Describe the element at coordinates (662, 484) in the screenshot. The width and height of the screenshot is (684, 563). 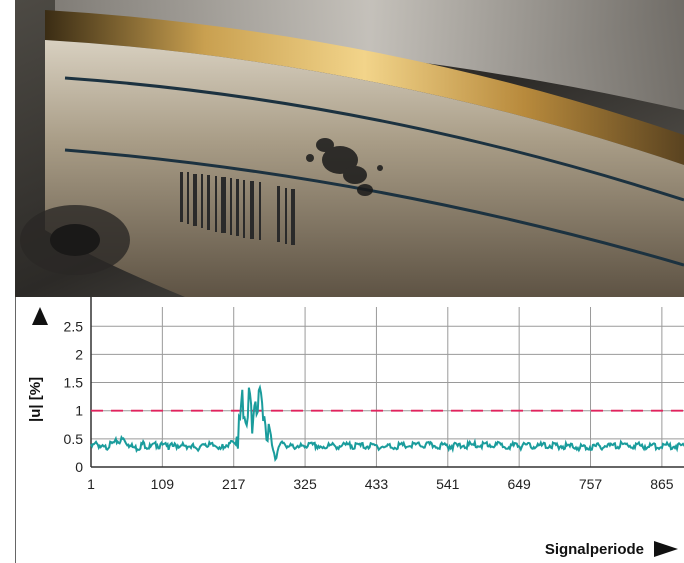
I see `x-tick-label: 865` at that location.